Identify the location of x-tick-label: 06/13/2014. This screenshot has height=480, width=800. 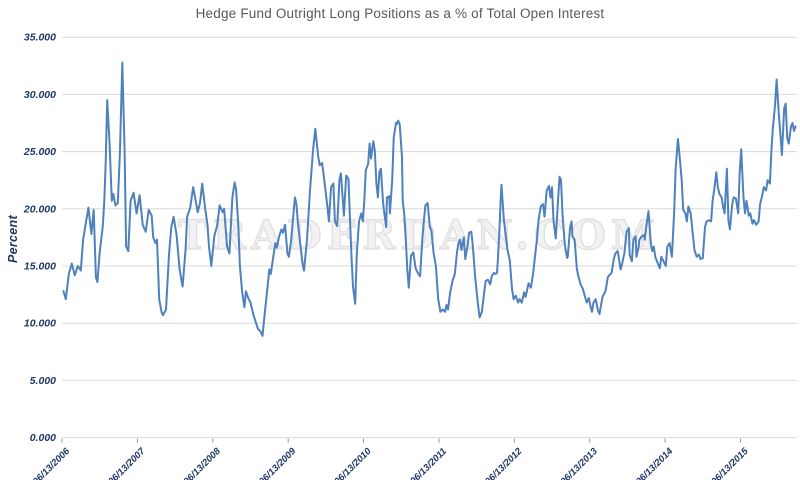
(655, 462).